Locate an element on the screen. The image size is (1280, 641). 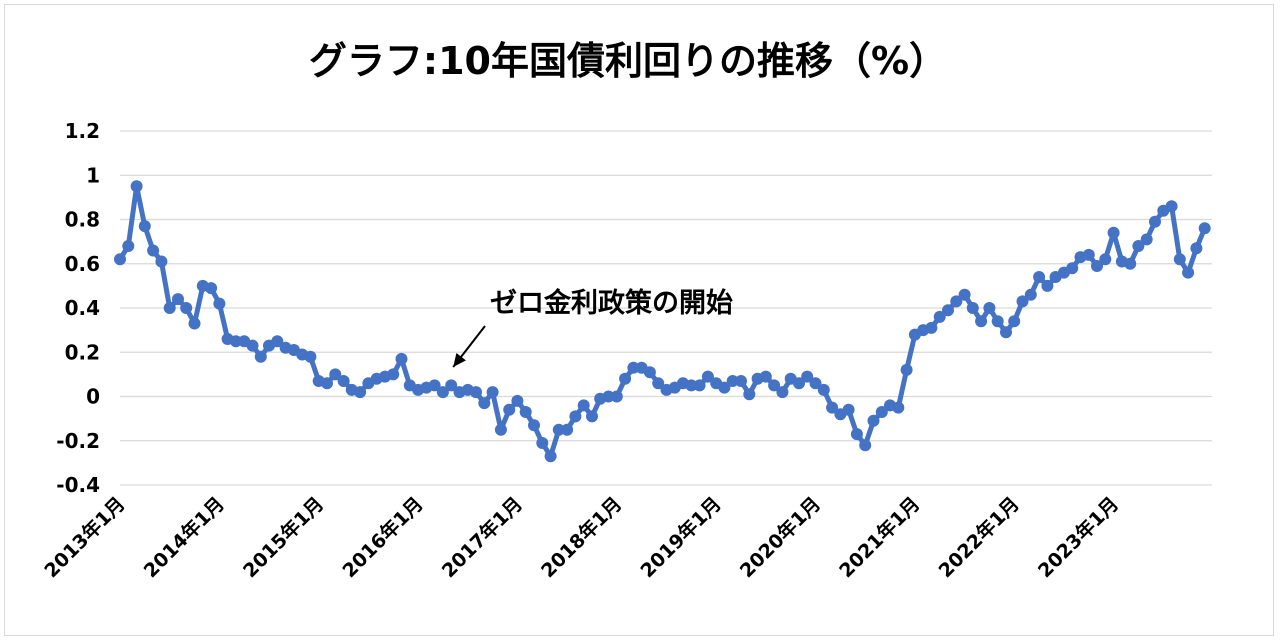
x-tick-label: 2013年1月 is located at coordinates (85, 537).